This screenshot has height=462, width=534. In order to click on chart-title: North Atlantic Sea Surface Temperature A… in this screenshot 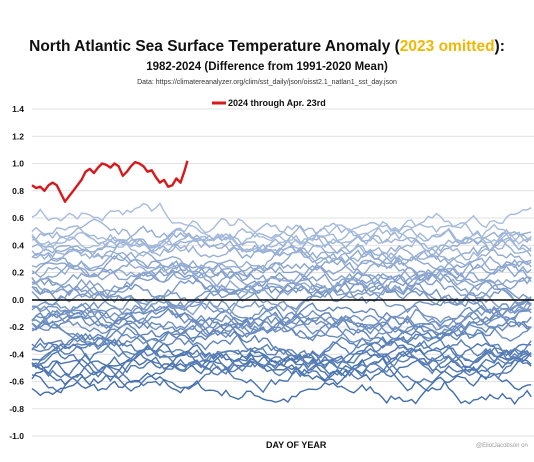, I will do `click(267, 46)`.